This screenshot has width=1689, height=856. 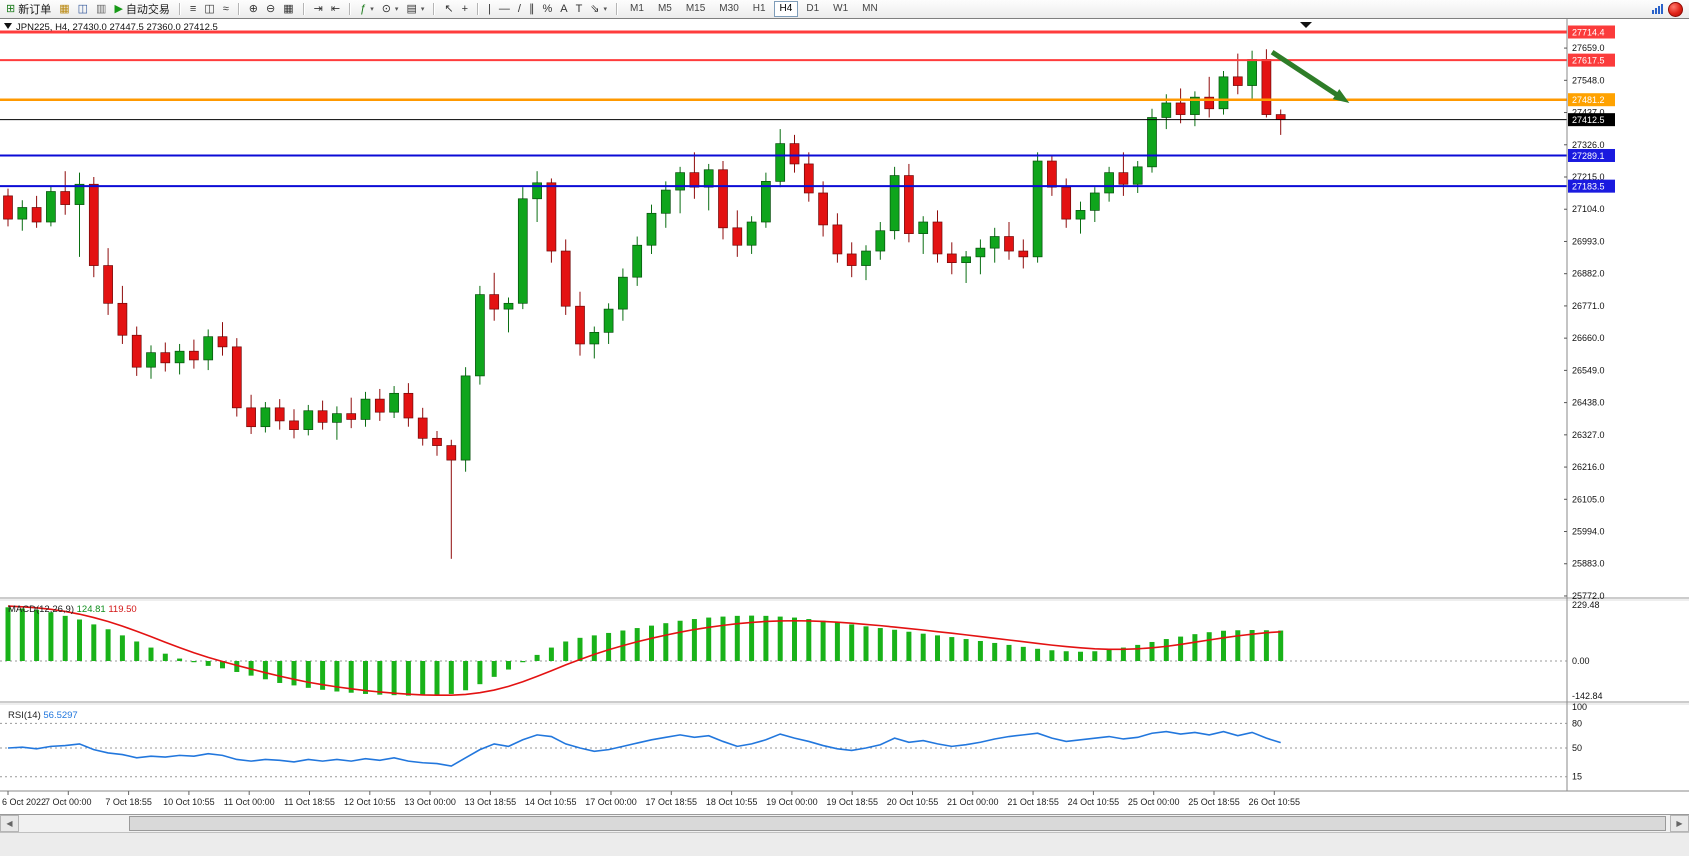 I want to click on scrollbar-track, so click(x=844, y=823).